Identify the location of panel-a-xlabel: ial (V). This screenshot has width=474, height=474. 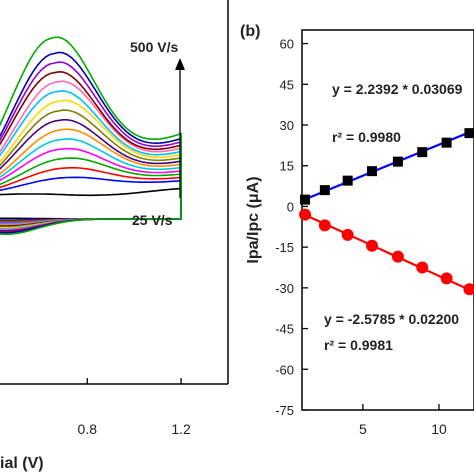
(22, 463).